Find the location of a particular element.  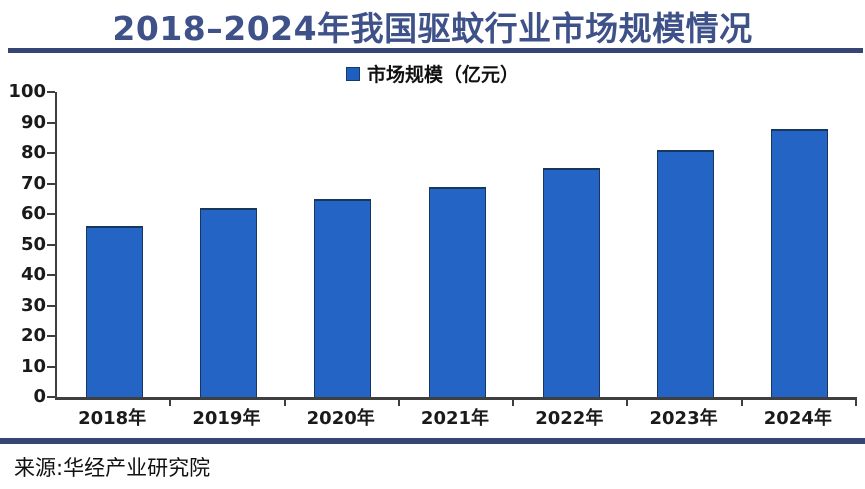

x-axis-label: 2022年 is located at coordinates (569, 418).